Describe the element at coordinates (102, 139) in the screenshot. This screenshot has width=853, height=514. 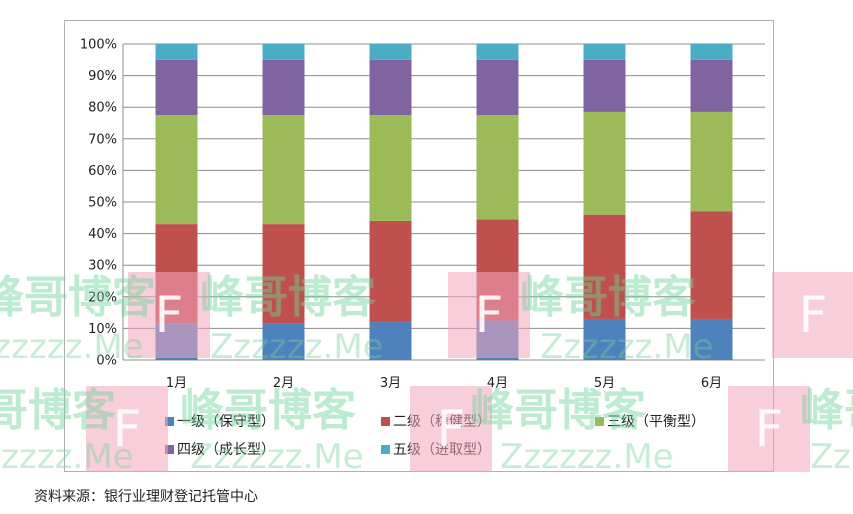
I see `y-tick-label: 70%` at that location.